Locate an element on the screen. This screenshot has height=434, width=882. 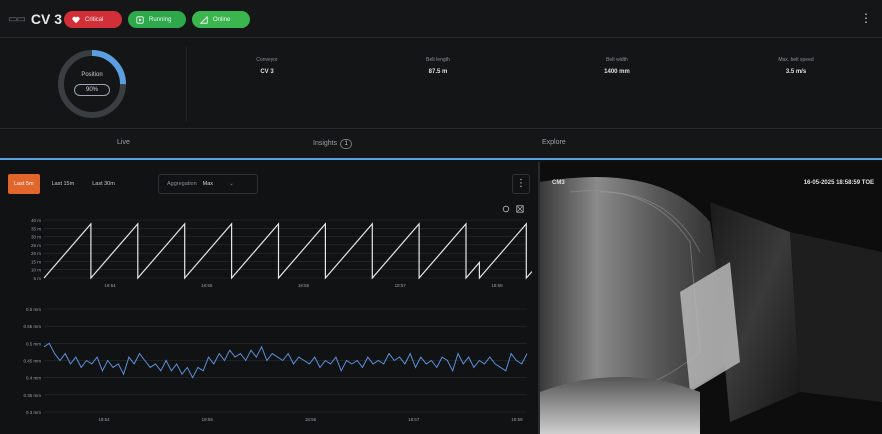
camera-timestamp: 16-05-2025 18:58:59 TOE is located at coordinates (838, 183).